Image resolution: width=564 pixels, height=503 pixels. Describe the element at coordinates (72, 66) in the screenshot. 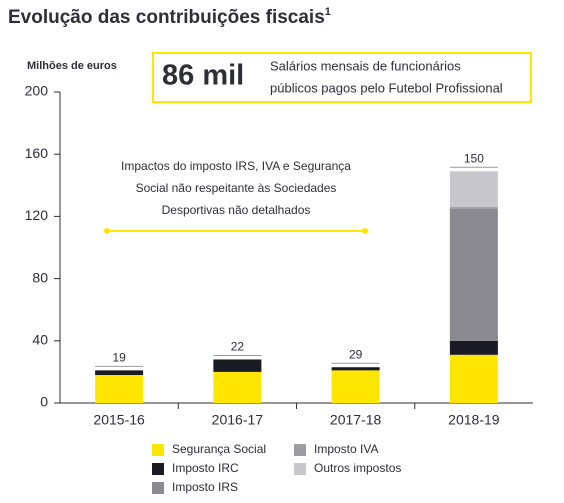

I see `y-axis-label: Milhões de euros` at that location.